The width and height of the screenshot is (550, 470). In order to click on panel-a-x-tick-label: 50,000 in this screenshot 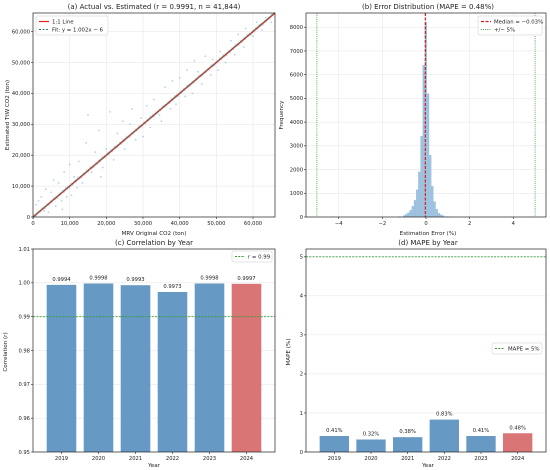, I will do `click(216, 224)`.